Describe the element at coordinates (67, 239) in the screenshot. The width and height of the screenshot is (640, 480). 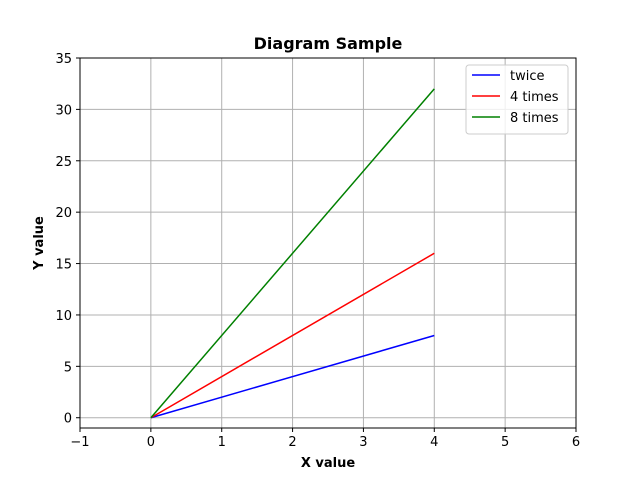
I see `y-axis-ticks: 0 5 10 15 20 25 30 35` at that location.